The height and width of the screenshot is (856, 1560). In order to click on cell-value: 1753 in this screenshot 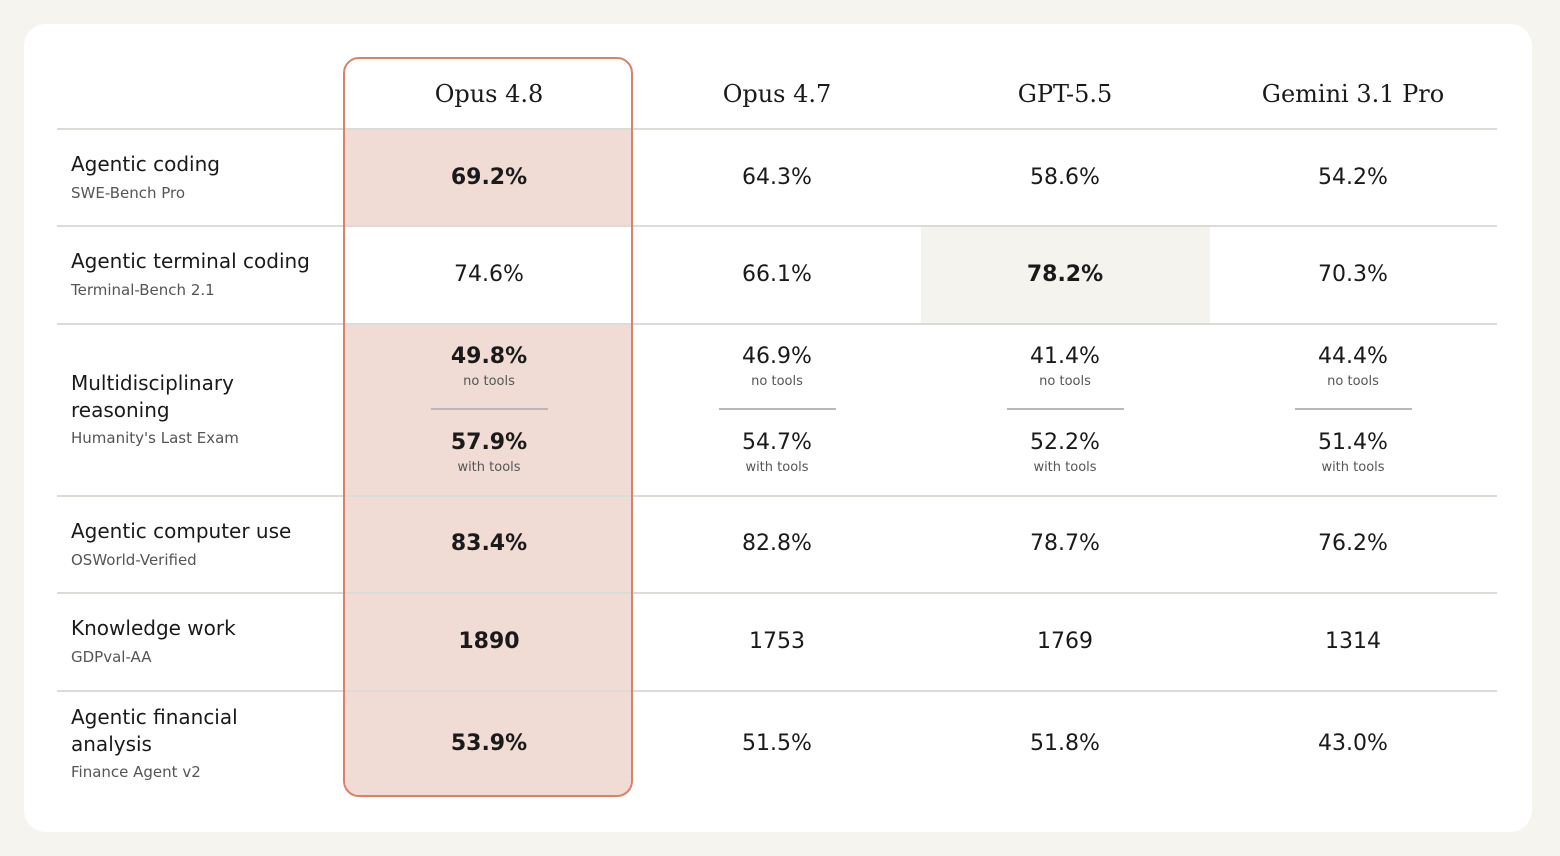, I will do `click(777, 641)`.